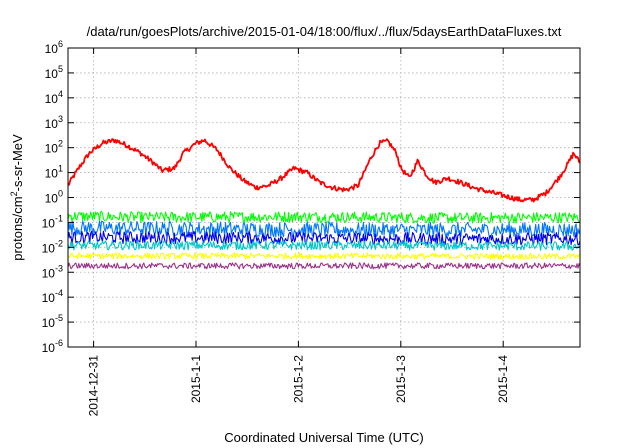 The width and height of the screenshot is (640, 448). I want to click on y-tick-label: 10⁻², so click(52, 246).